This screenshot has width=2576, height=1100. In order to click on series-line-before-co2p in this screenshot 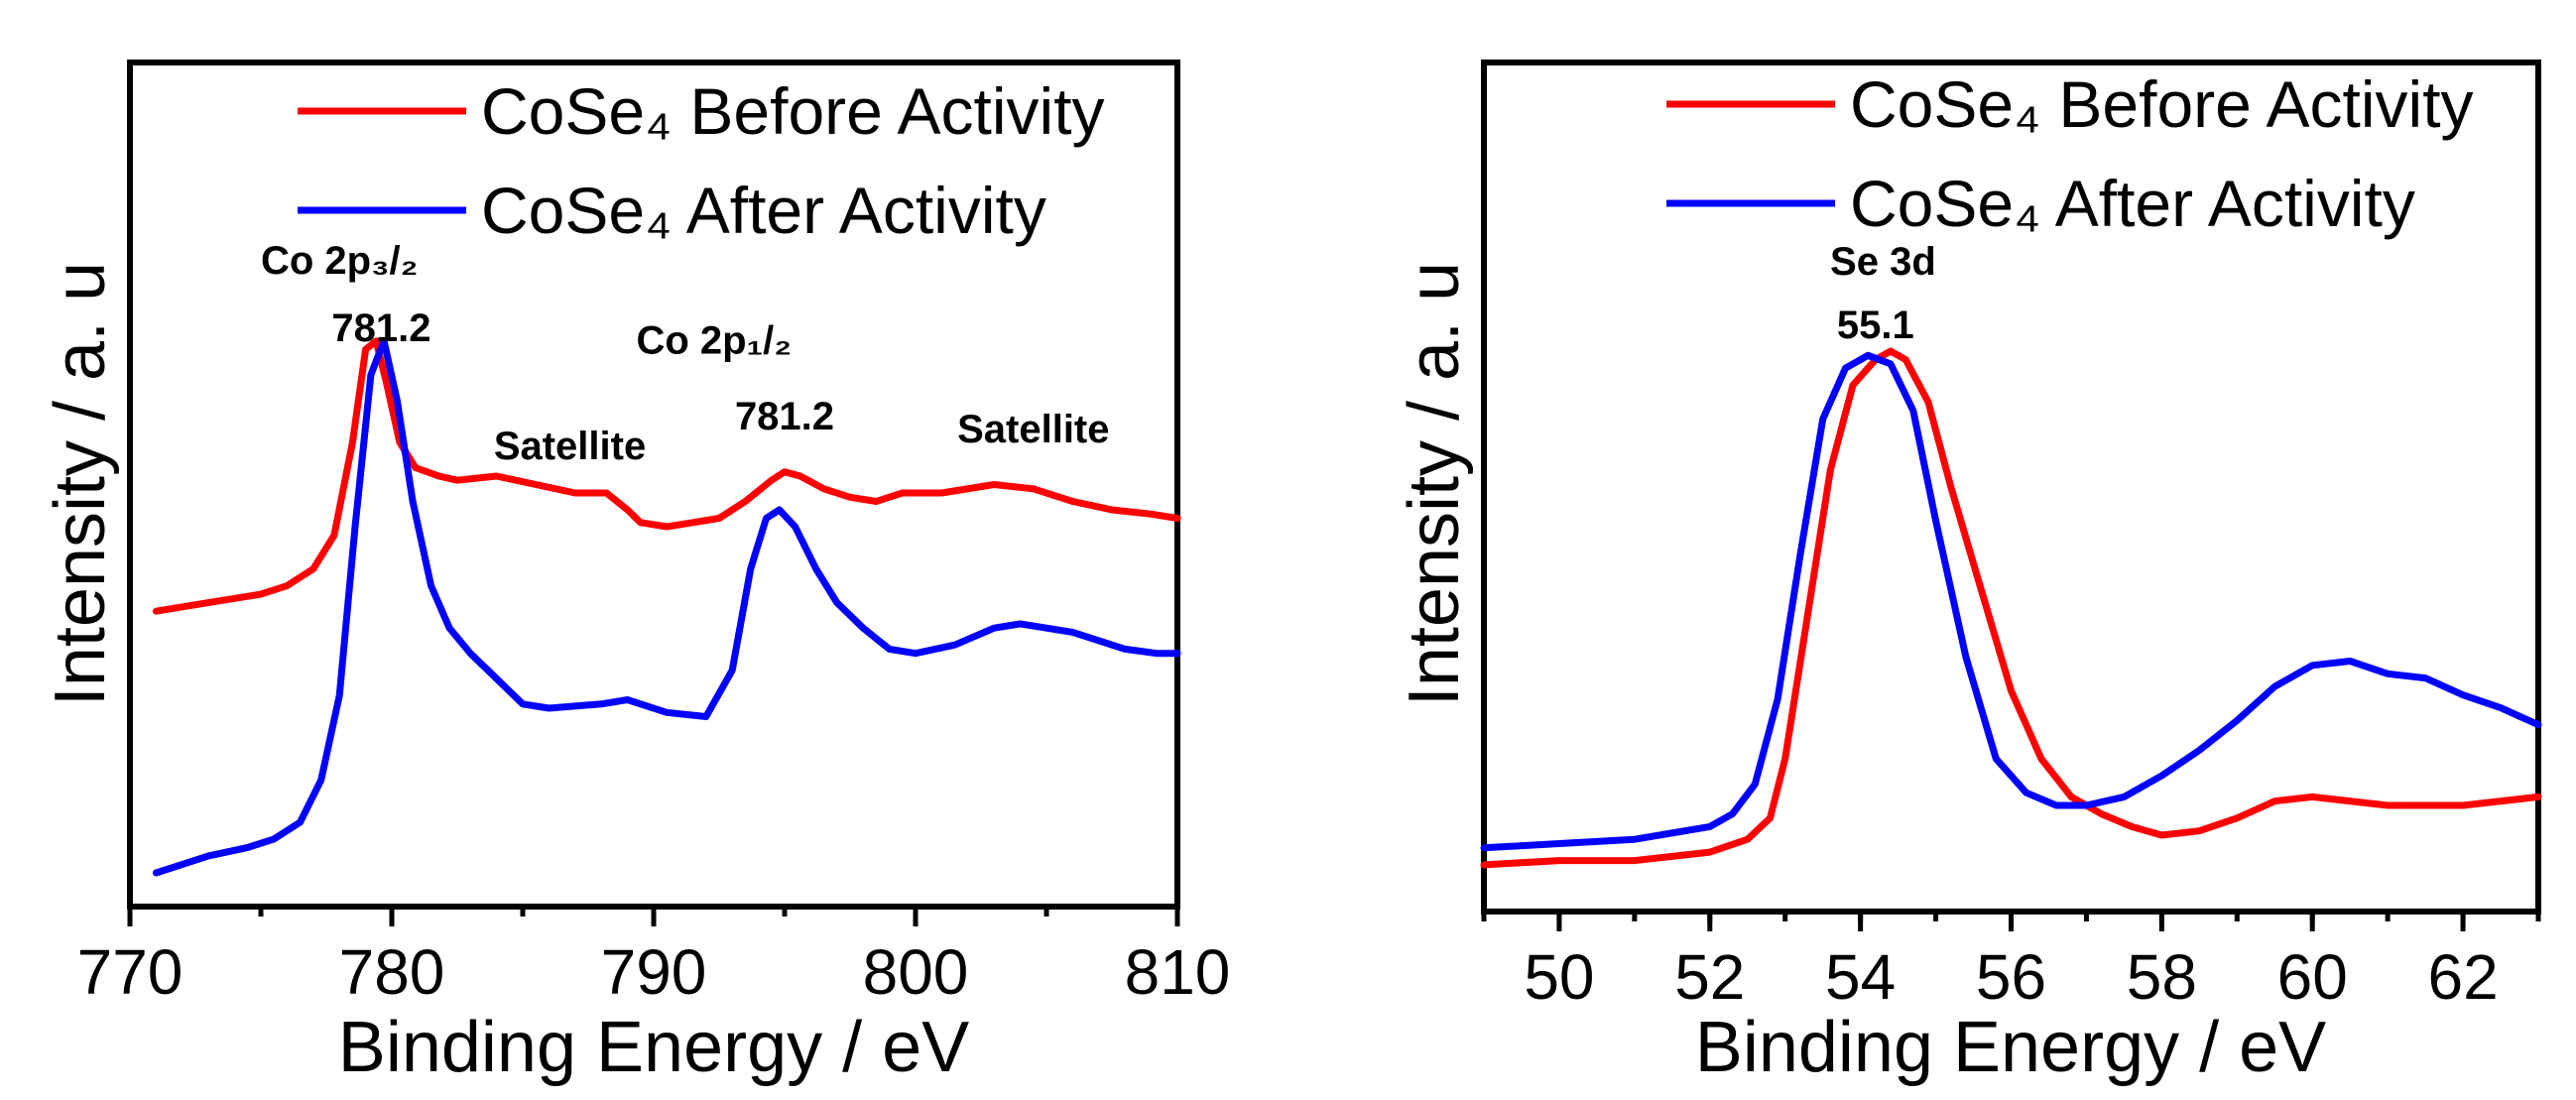, I will do `click(666, 476)`.